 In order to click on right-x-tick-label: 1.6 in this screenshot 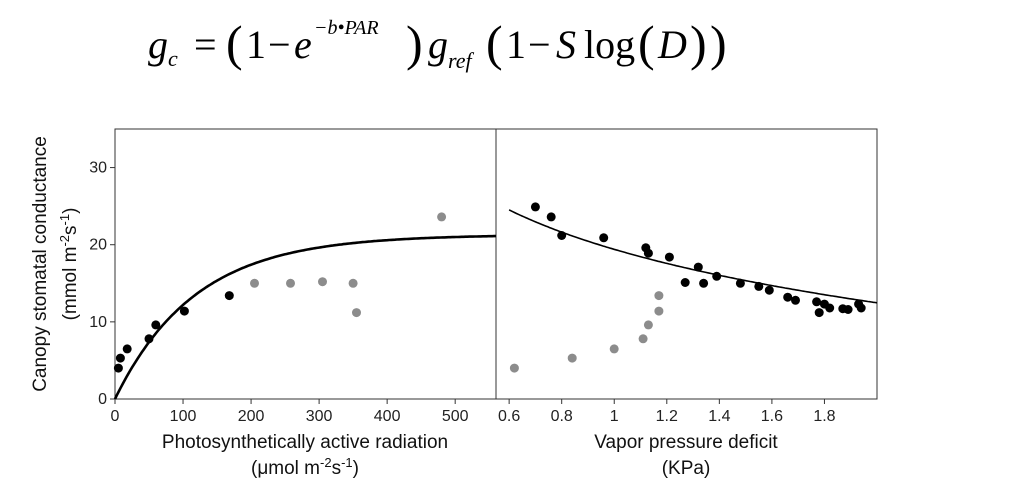, I will do `click(772, 416)`.